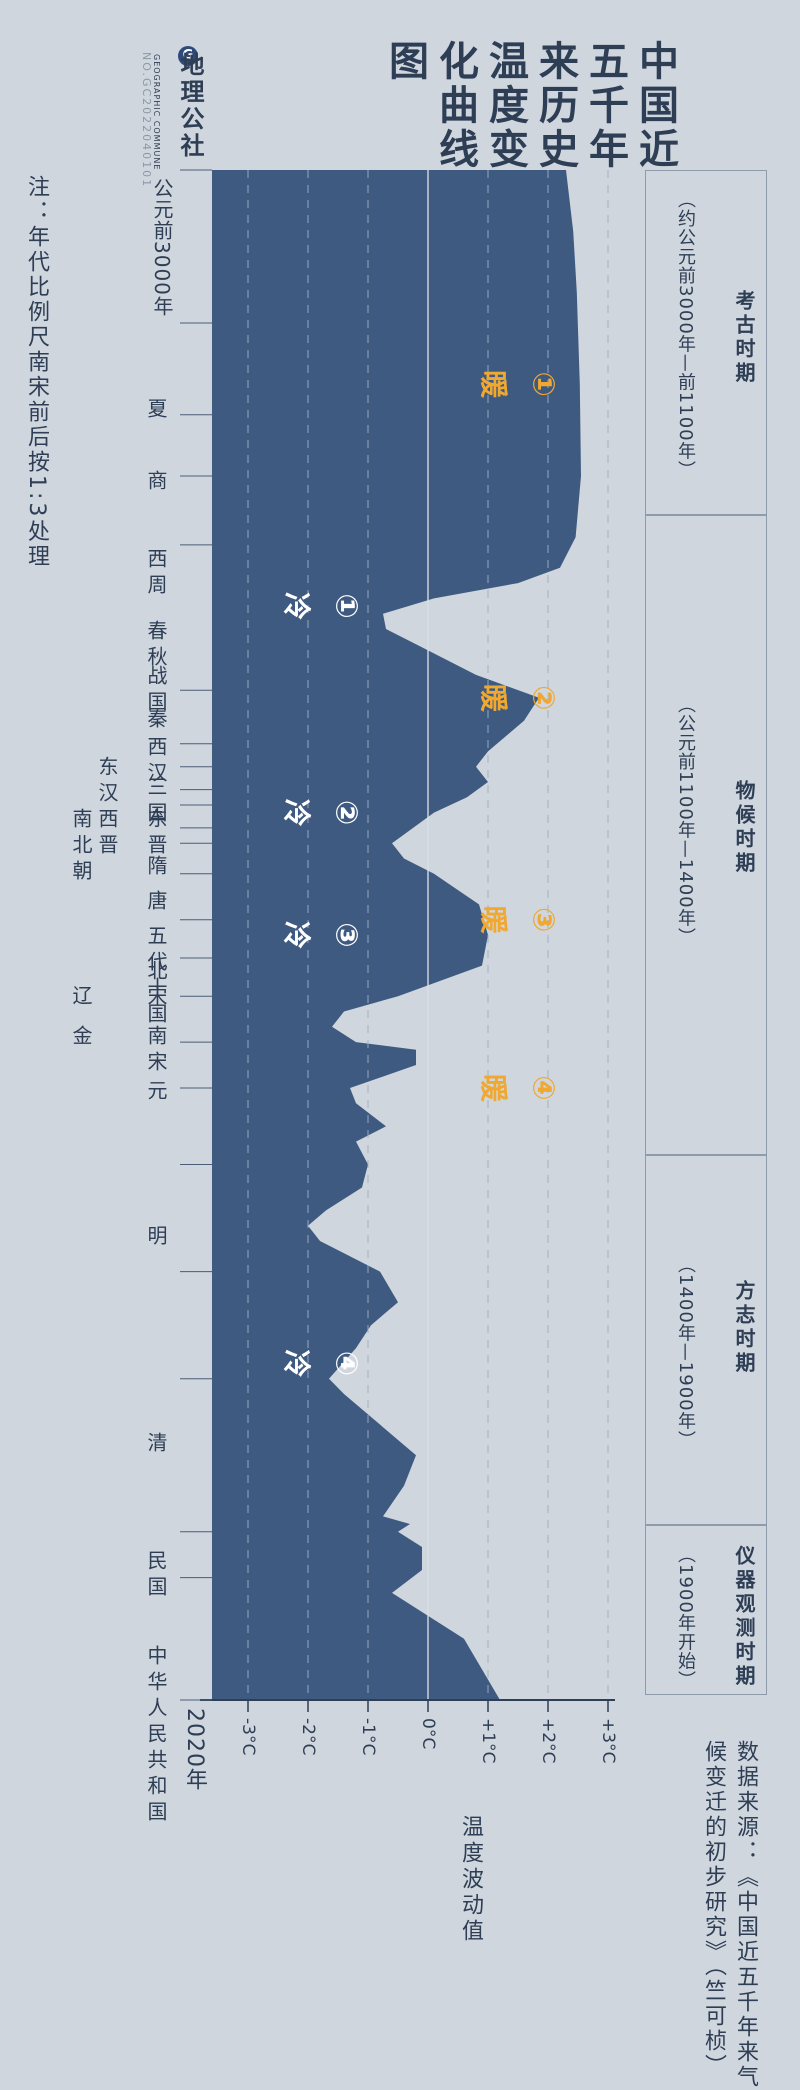 The image size is (800, 2090). Describe the element at coordinates (543, 383) in the screenshot. I see `warm-period-number: ①` at that location.